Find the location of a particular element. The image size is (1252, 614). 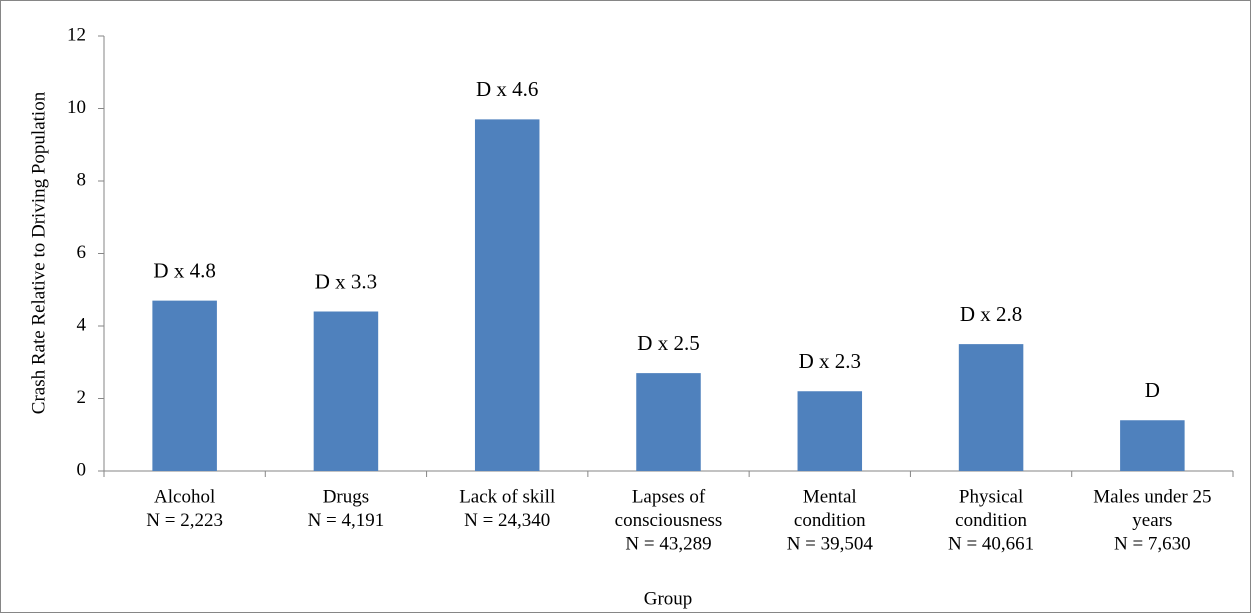

y-tick-label: 0 is located at coordinates (82, 469).